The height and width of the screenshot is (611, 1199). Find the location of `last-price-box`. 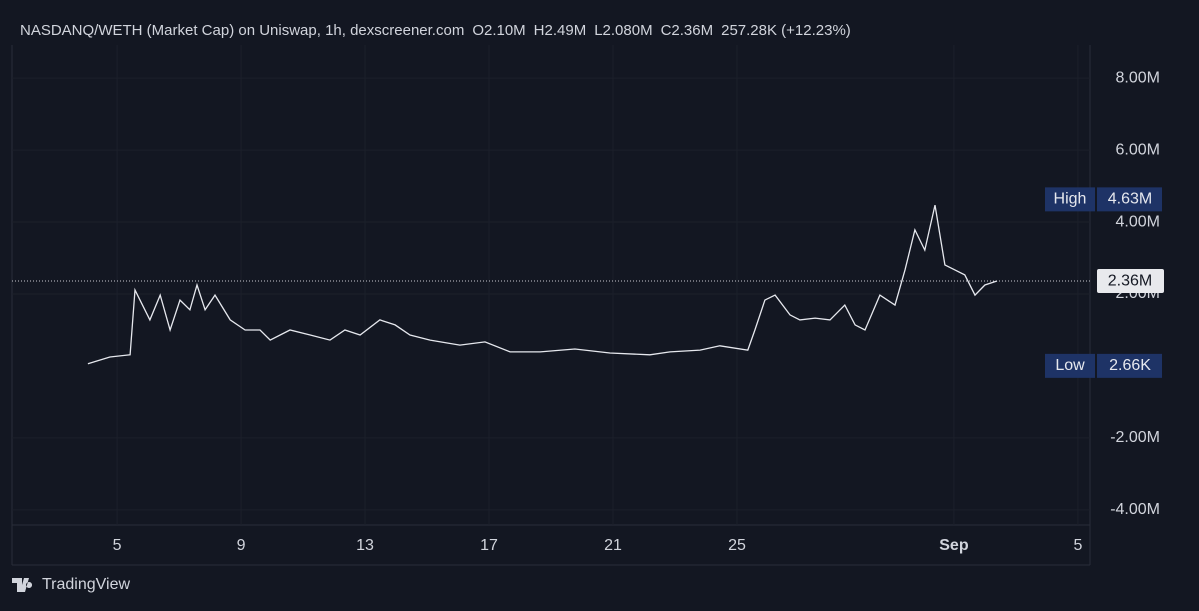

last-price-box is located at coordinates (1130, 281).